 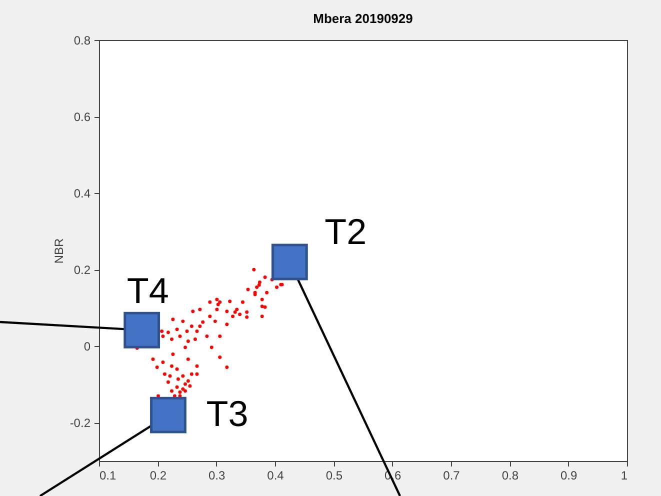 I want to click on x-tick-label: 0.1, so click(x=108, y=475).